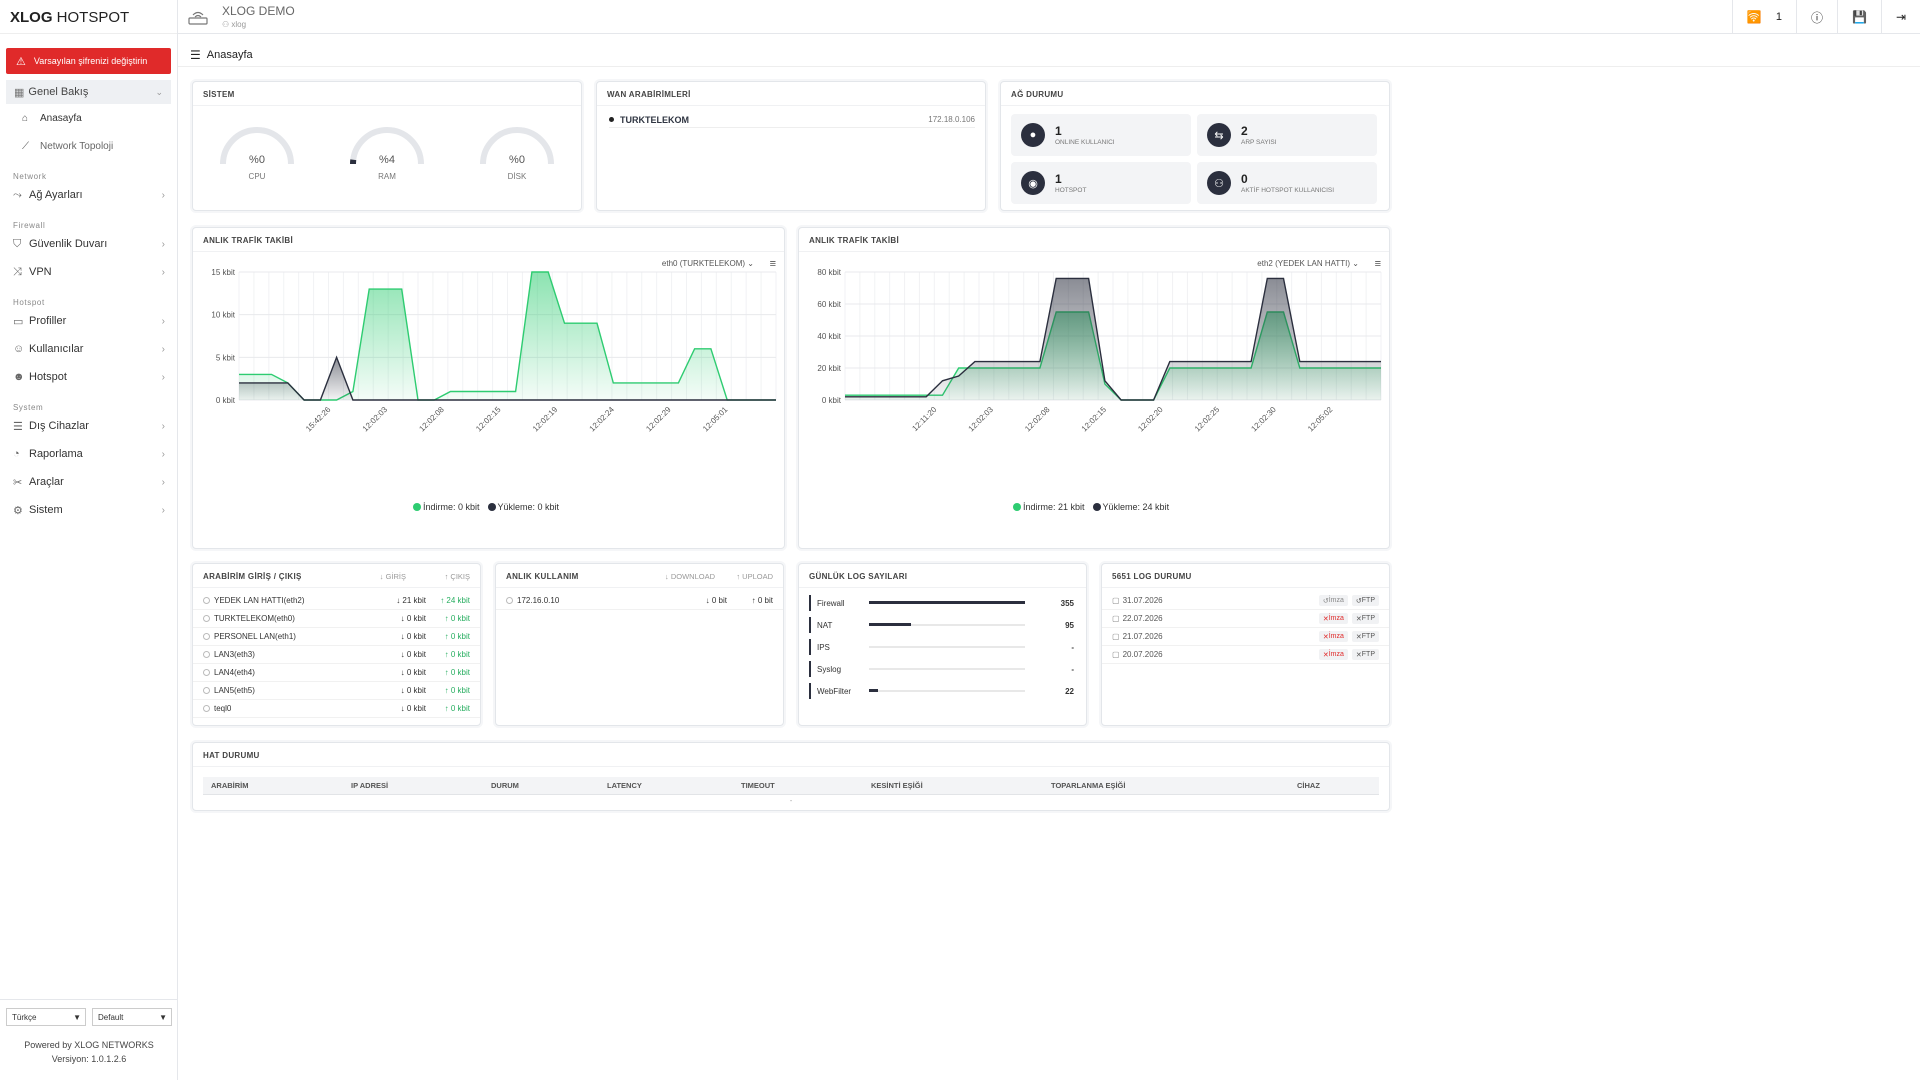 The image size is (1920, 1080). Describe the element at coordinates (1763, 17) in the screenshot. I see `hotspot-users-button: 🛜 1` at that location.